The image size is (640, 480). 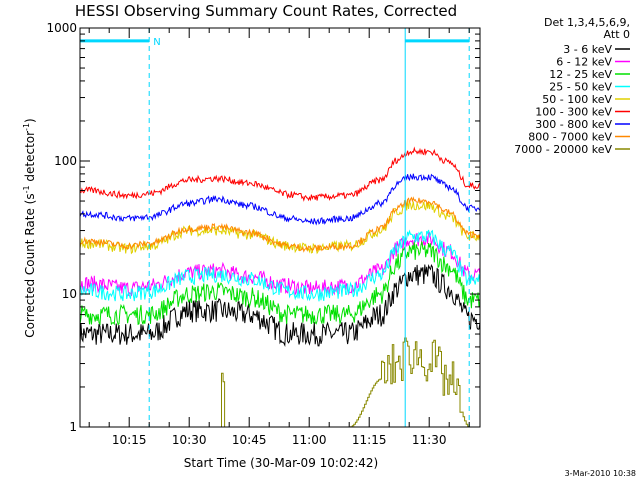 I want to click on x-axis-label: Start Time (30-Mar-09 10:02:42), so click(x=281, y=463).